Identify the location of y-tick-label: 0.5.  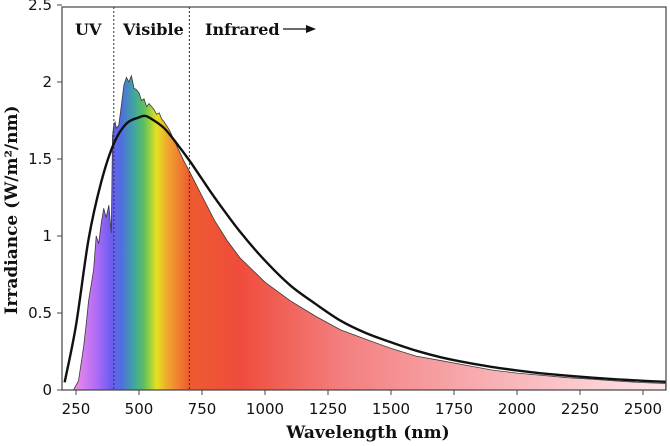
(40, 313).